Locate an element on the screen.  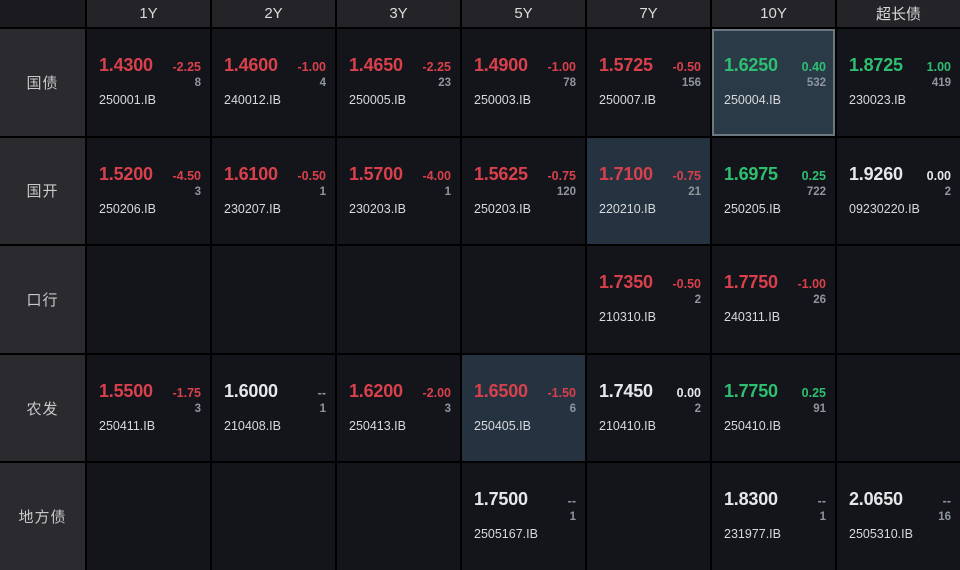
row-label-exim: 口行 is located at coordinates (42, 299).